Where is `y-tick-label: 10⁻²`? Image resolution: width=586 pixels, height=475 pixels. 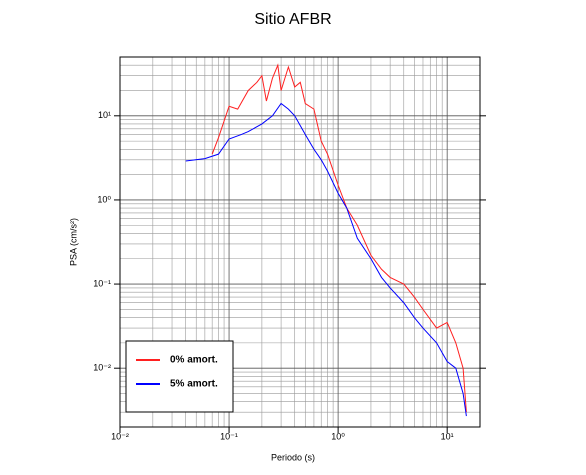
y-tick-label: 10⁻² is located at coordinates (102, 368).